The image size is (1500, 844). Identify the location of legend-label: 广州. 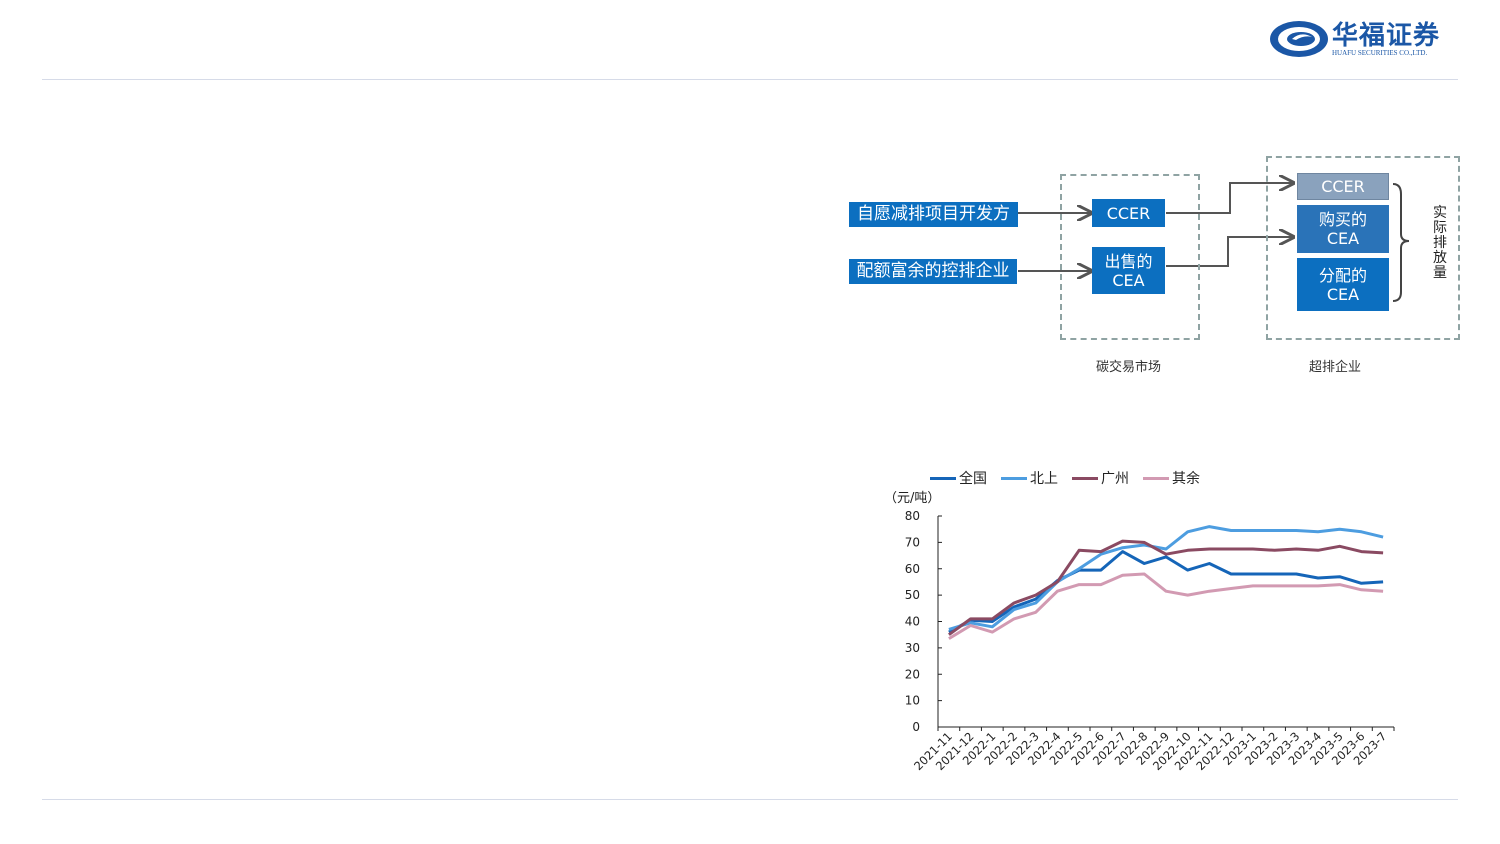
(1115, 479).